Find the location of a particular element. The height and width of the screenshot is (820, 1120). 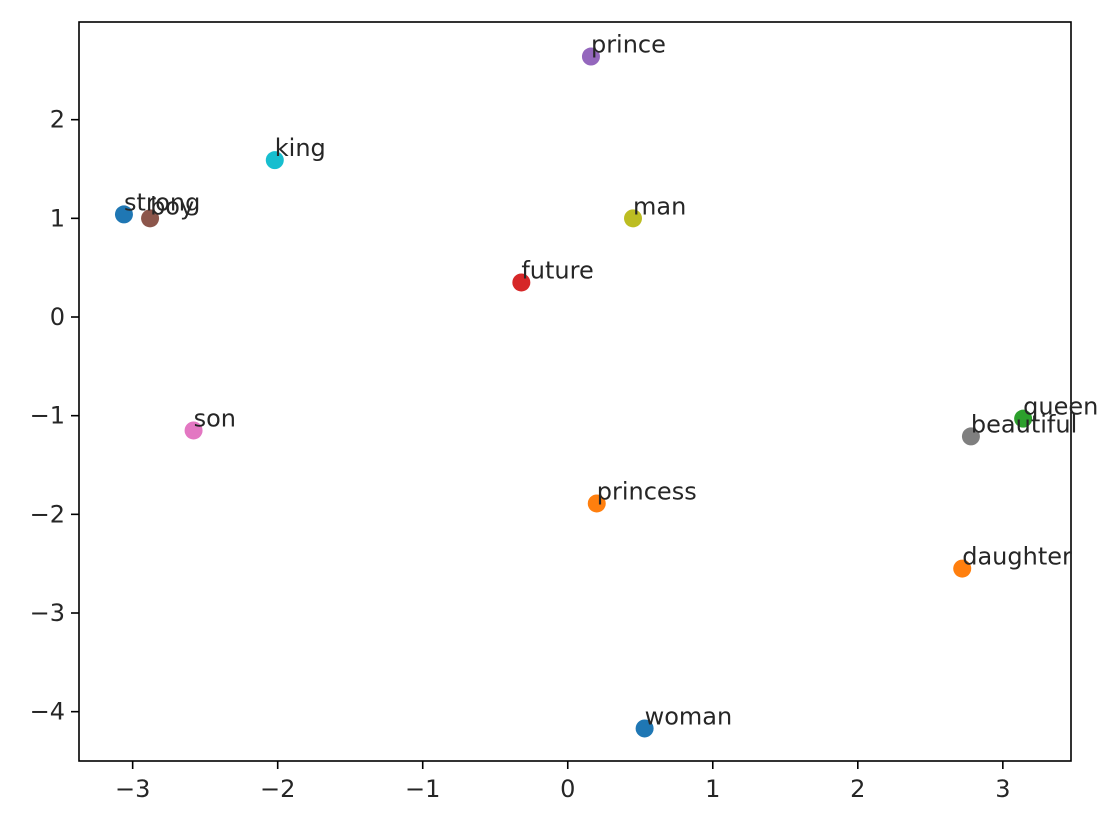

point-beautiful is located at coordinates (970, 436).